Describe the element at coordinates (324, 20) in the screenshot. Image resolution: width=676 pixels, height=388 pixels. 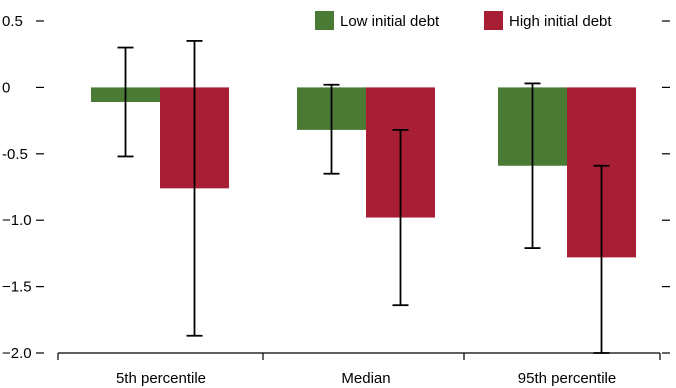
I see `legend-swatch-low` at that location.